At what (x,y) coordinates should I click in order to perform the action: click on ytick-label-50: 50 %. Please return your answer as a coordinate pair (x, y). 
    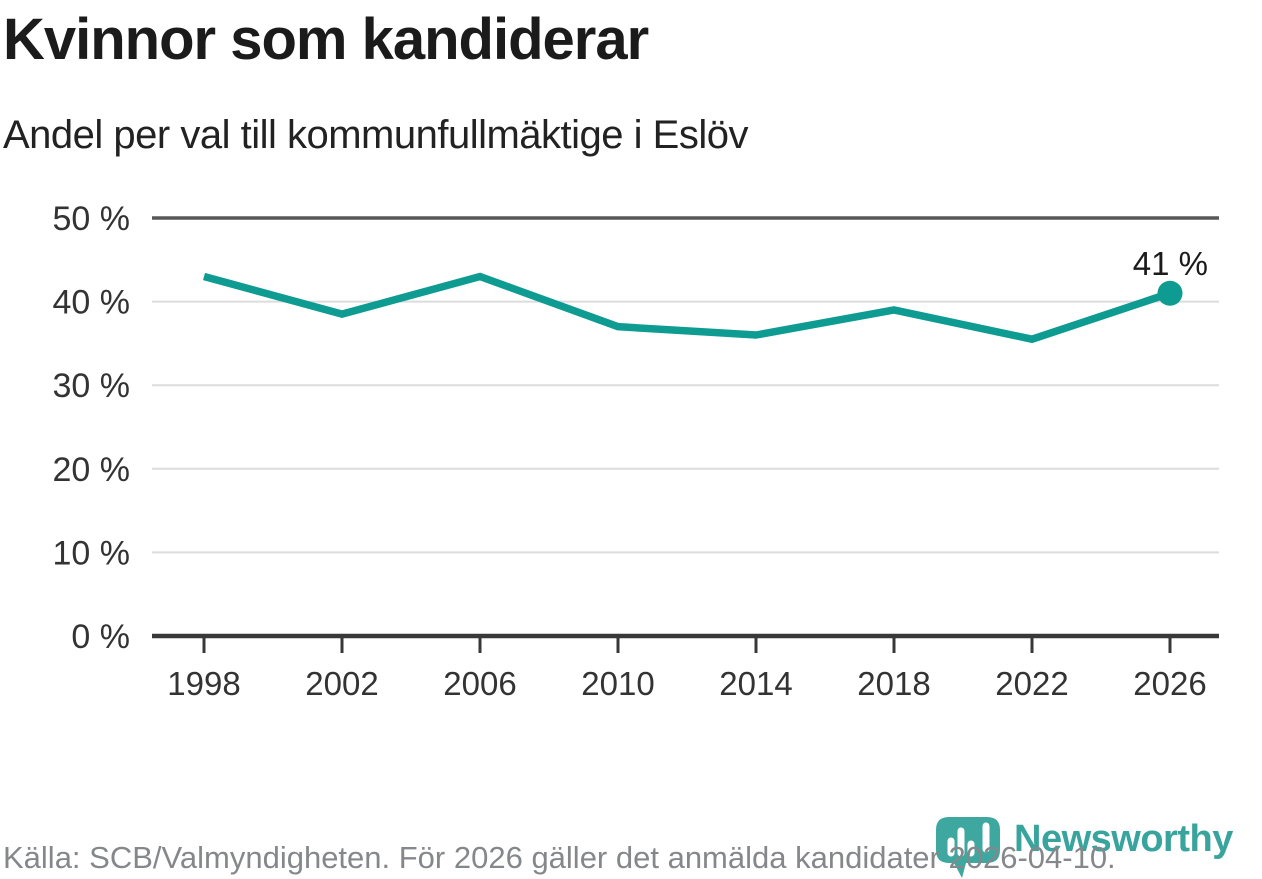
    Looking at the image, I should click on (92, 219).